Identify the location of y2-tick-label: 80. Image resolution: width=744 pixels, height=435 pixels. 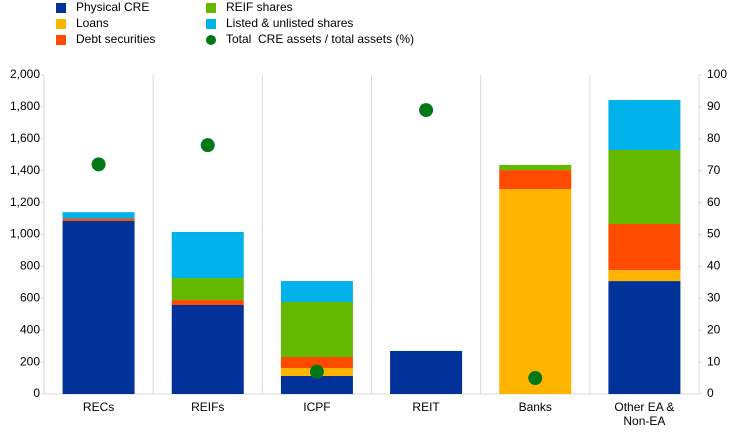
(714, 138).